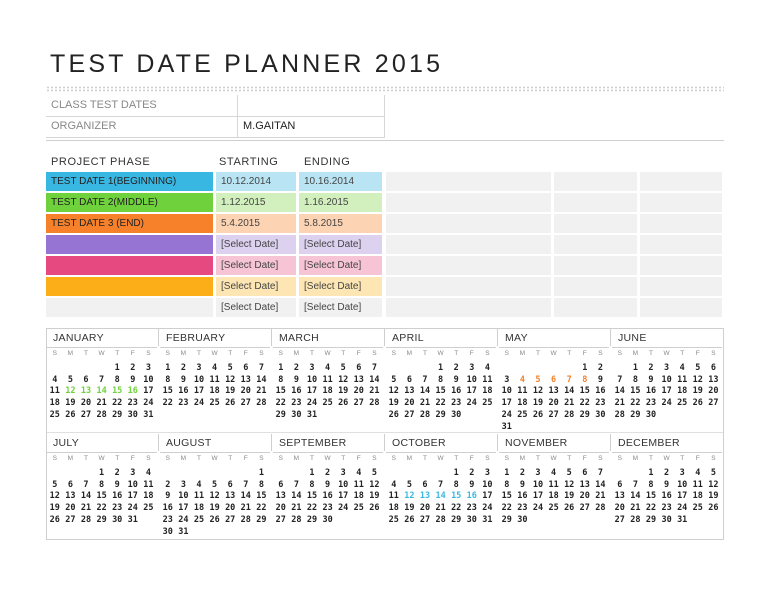 The width and height of the screenshot is (768, 594). Describe the element at coordinates (214, 403) in the screenshot. I see `calendar-day: 25` at that location.